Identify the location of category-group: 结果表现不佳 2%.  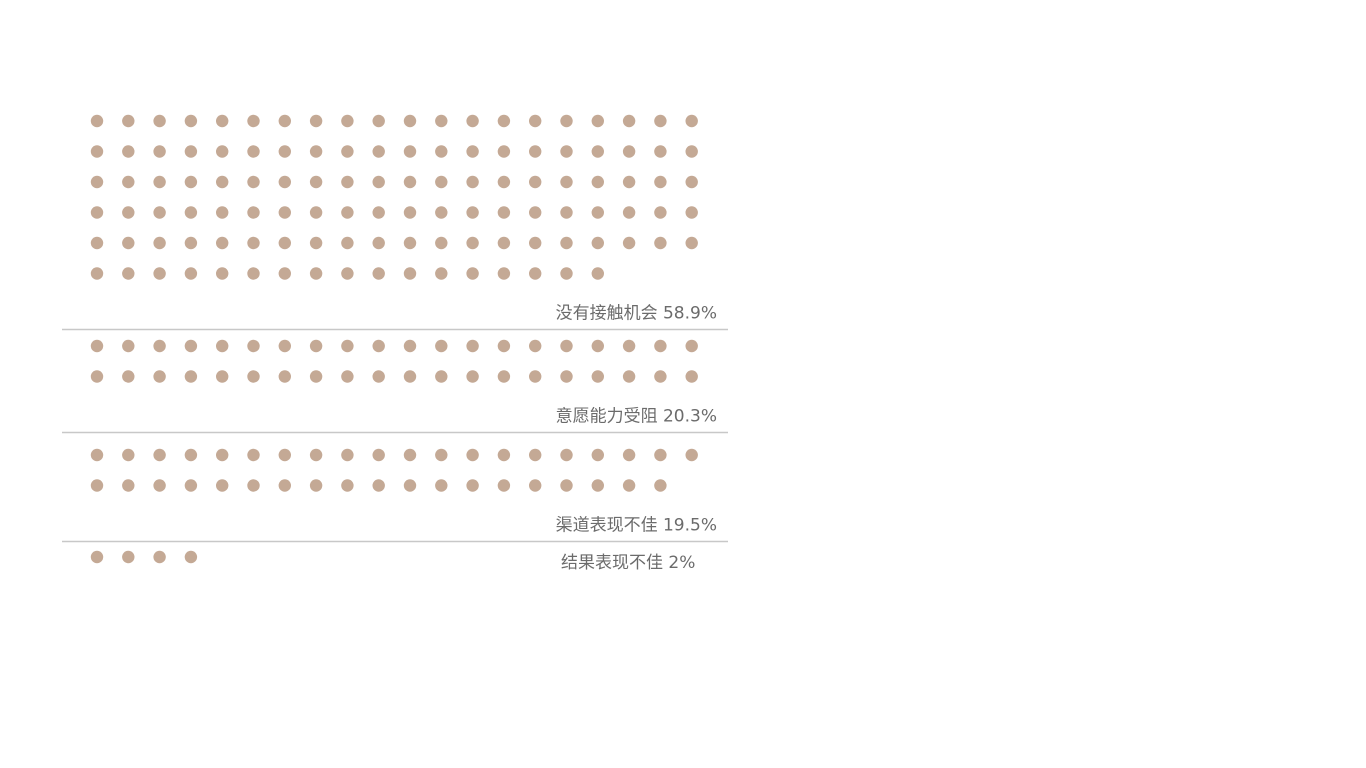
(392, 561).